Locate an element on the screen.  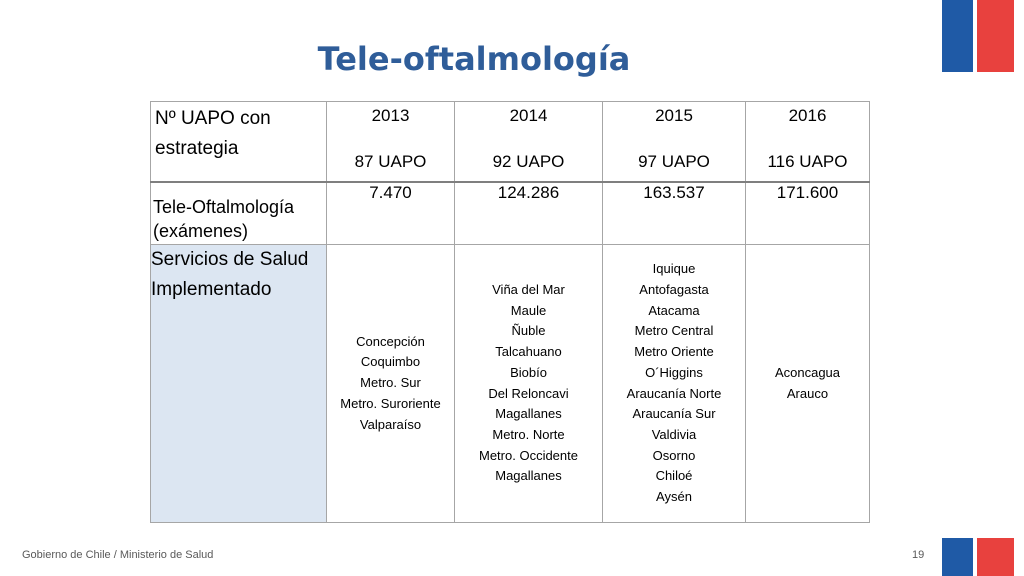
service-item: Biobío is located at coordinates (528, 372).